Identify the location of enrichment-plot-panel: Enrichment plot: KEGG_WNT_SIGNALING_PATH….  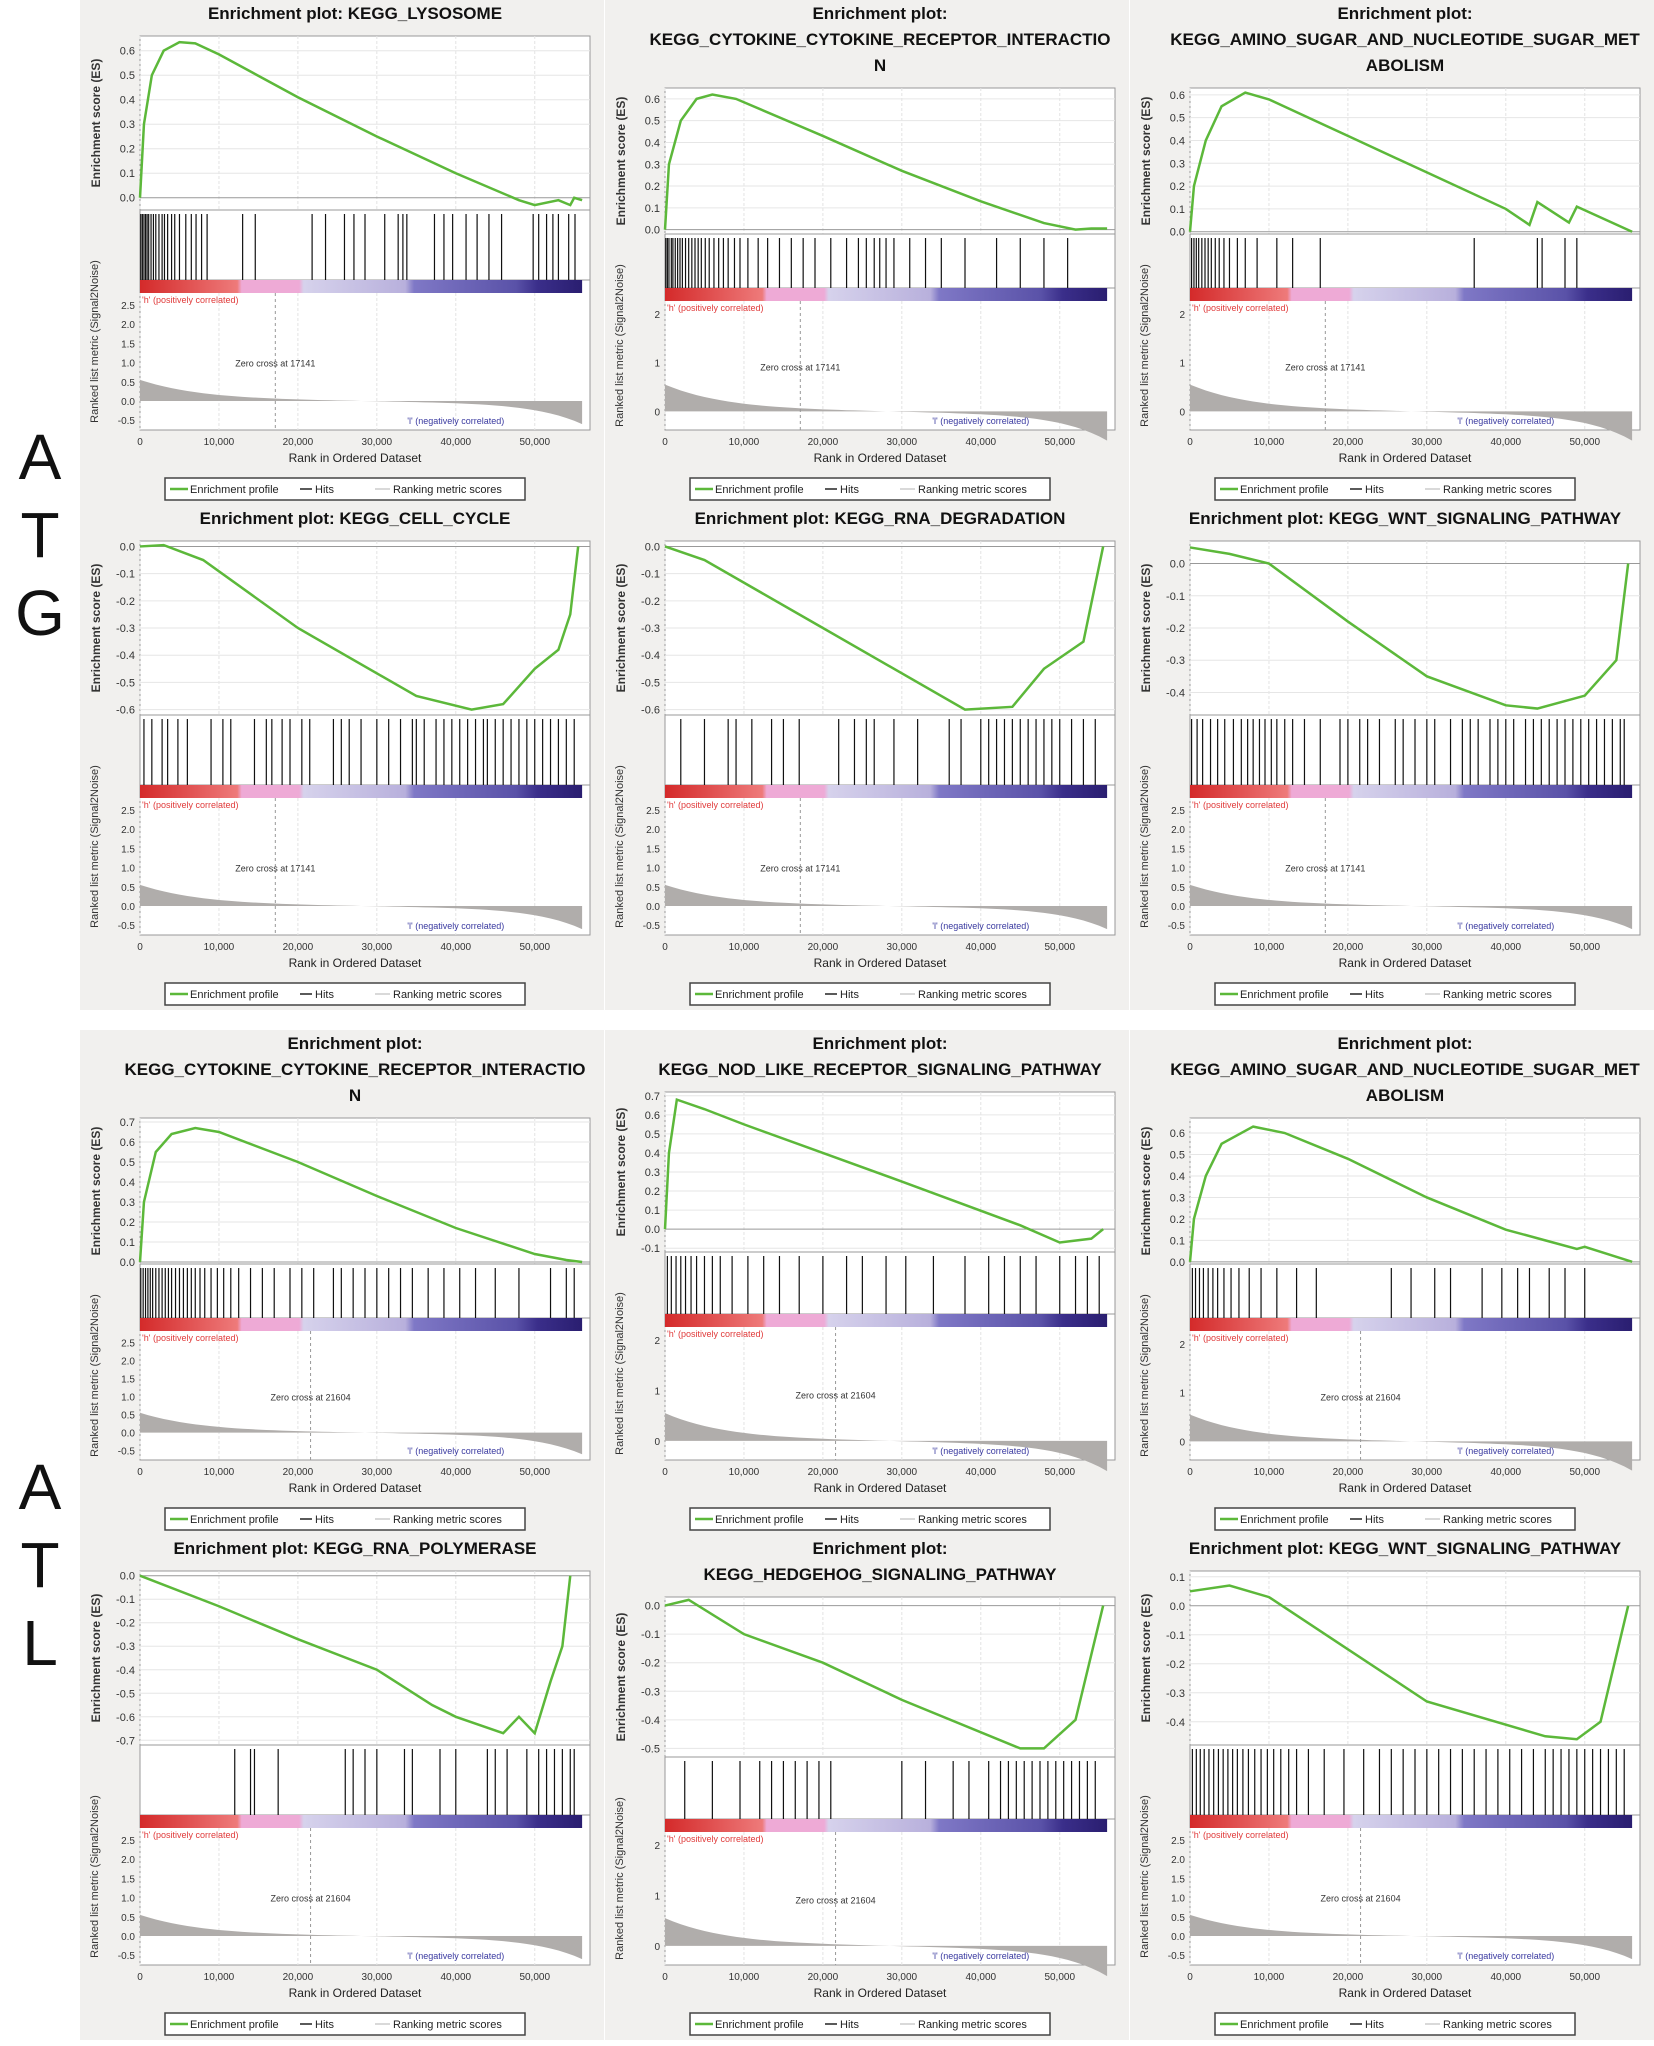
(1392, 757).